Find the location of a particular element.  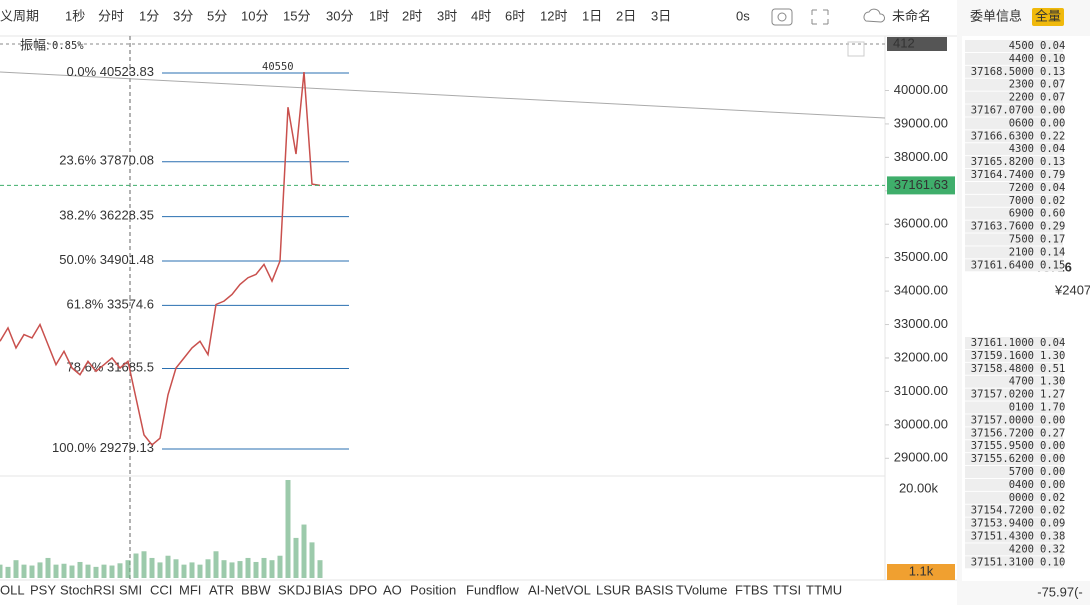

interval-button: 分时 is located at coordinates (111, 15).